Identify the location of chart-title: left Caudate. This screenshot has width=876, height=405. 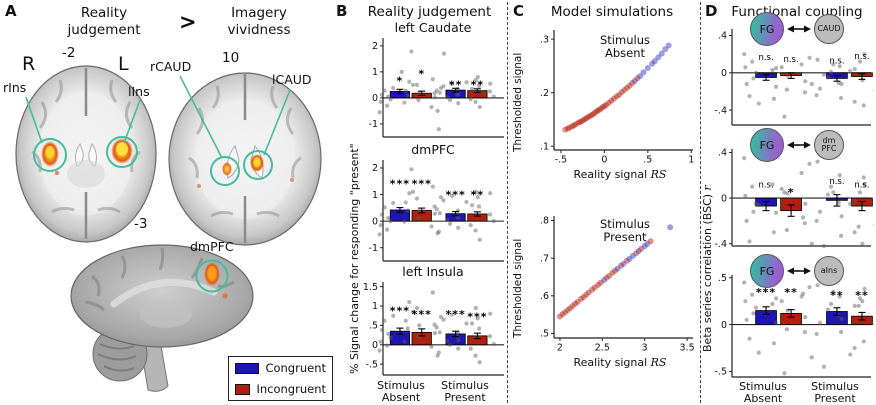
(433, 27).